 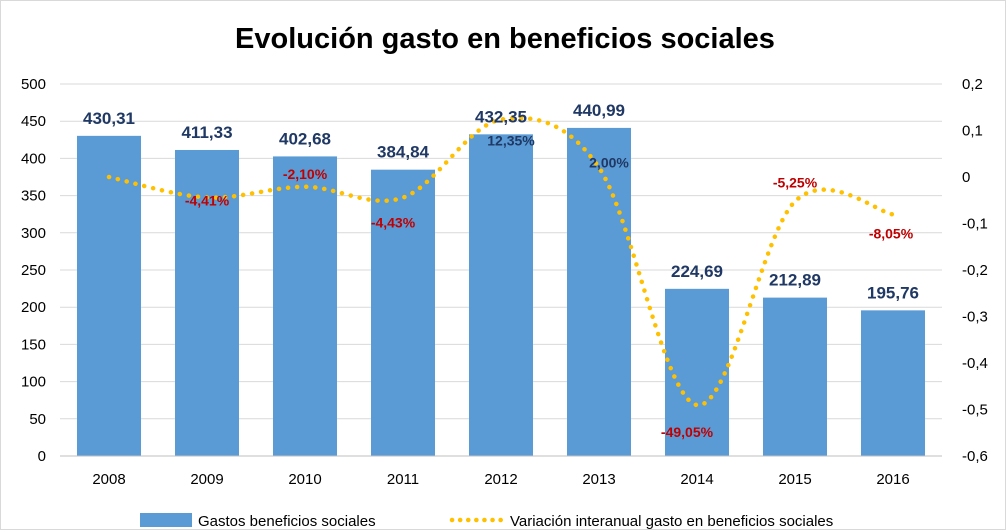 I want to click on bar-value-label: 411,33, so click(x=206, y=132).